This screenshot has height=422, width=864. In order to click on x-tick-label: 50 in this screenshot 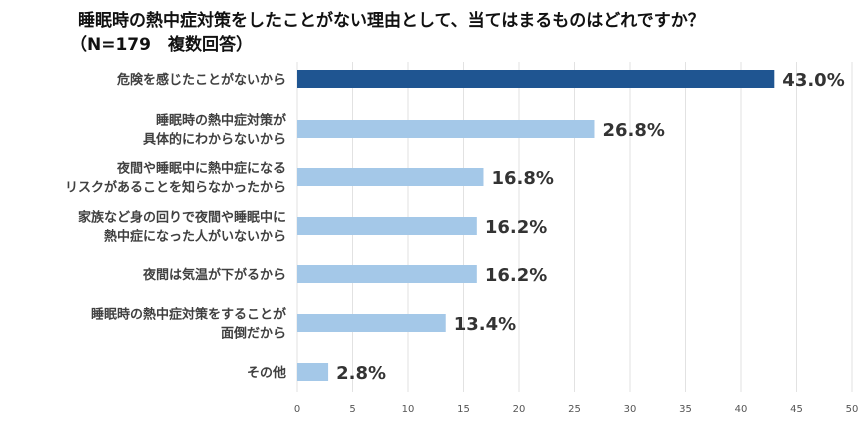, I will do `click(852, 409)`.